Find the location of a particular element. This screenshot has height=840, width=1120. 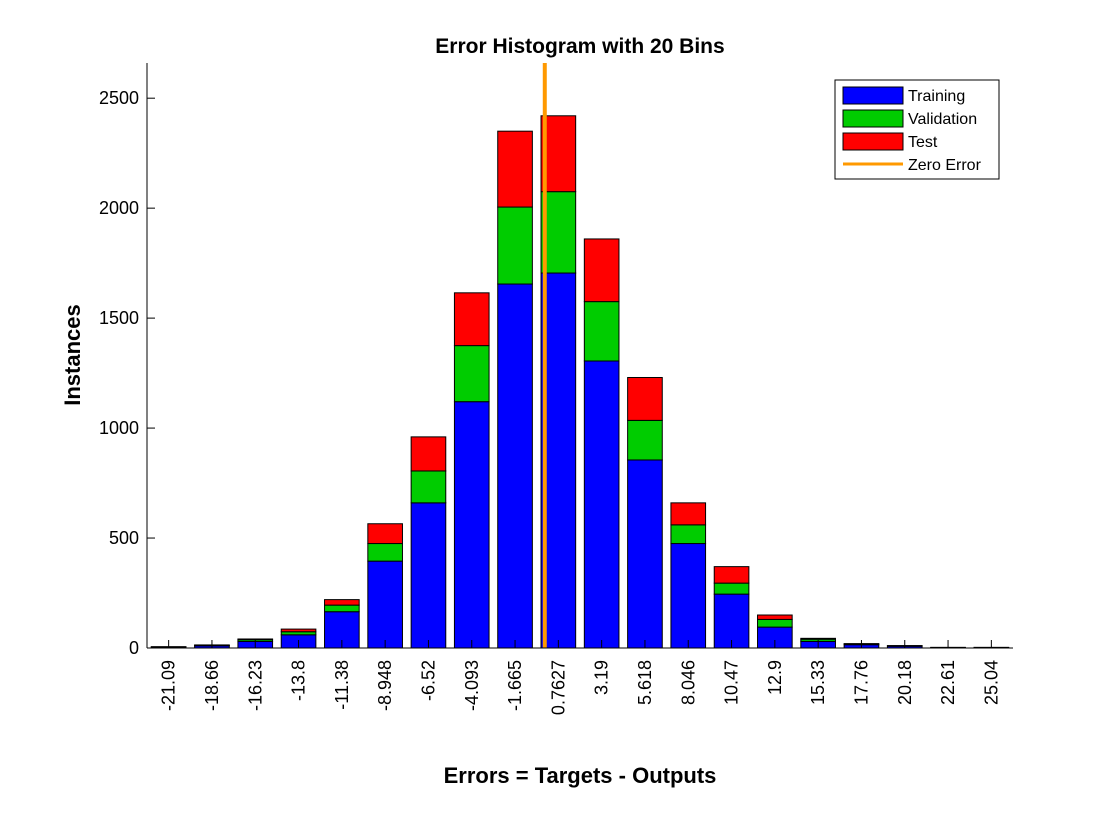

legend-label-zero-error: Zero Error is located at coordinates (945, 165).